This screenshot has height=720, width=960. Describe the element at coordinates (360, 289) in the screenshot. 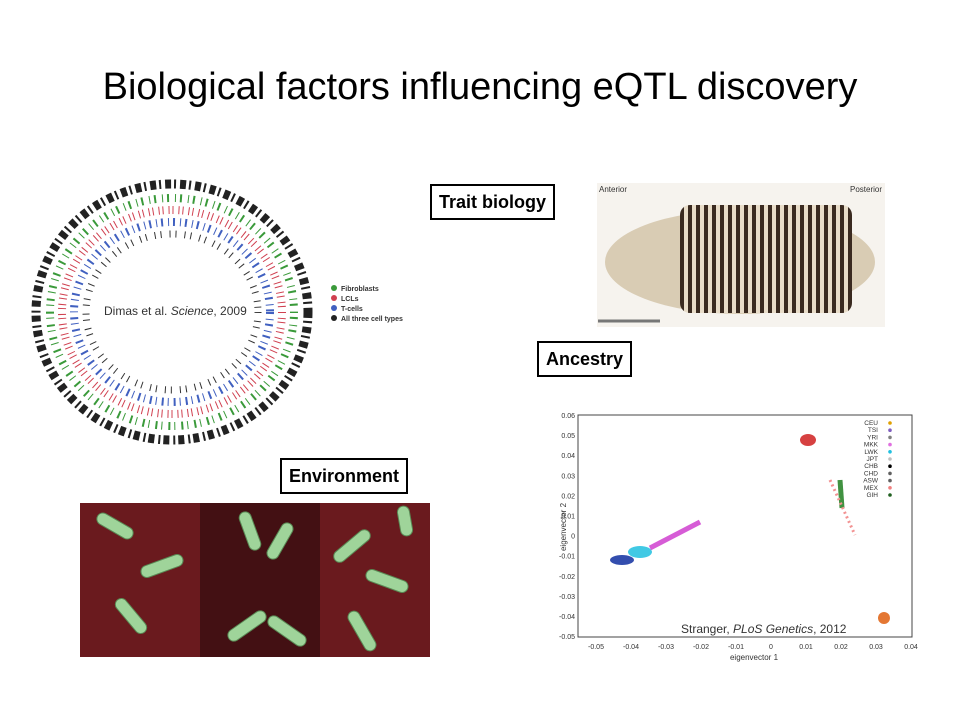

I see `circos-legend-label: Fibroblasts` at that location.